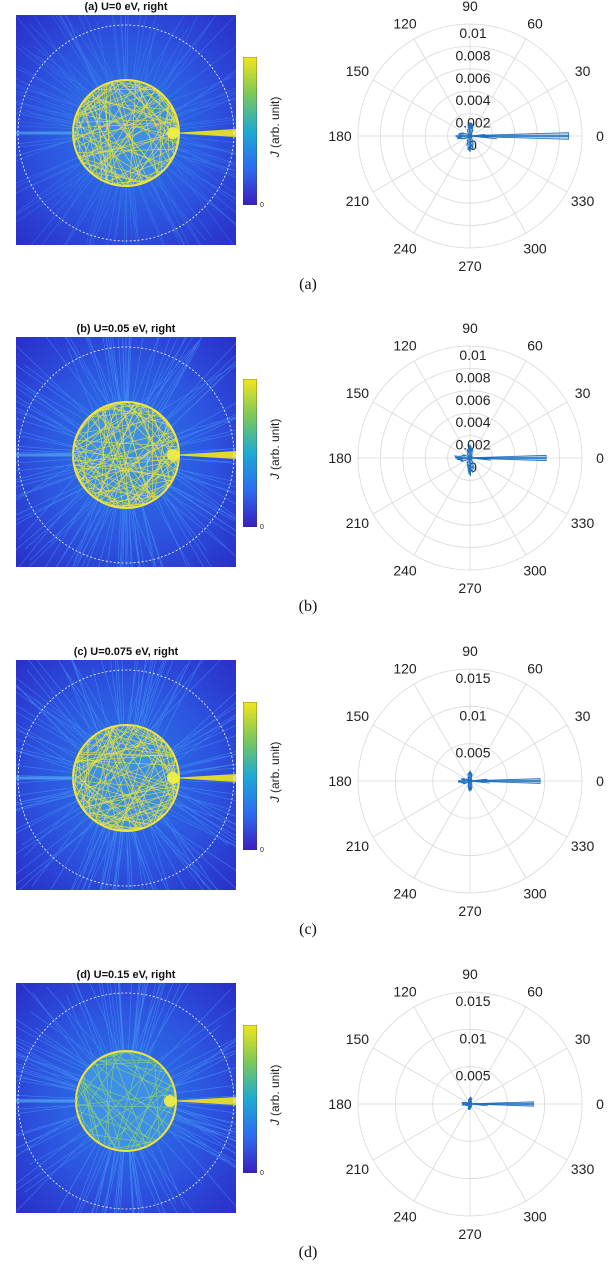 The image size is (616, 1284). What do you see at coordinates (472, 753) in the screenshot?
I see `radial-tick-label: 0.005` at bounding box center [472, 753].